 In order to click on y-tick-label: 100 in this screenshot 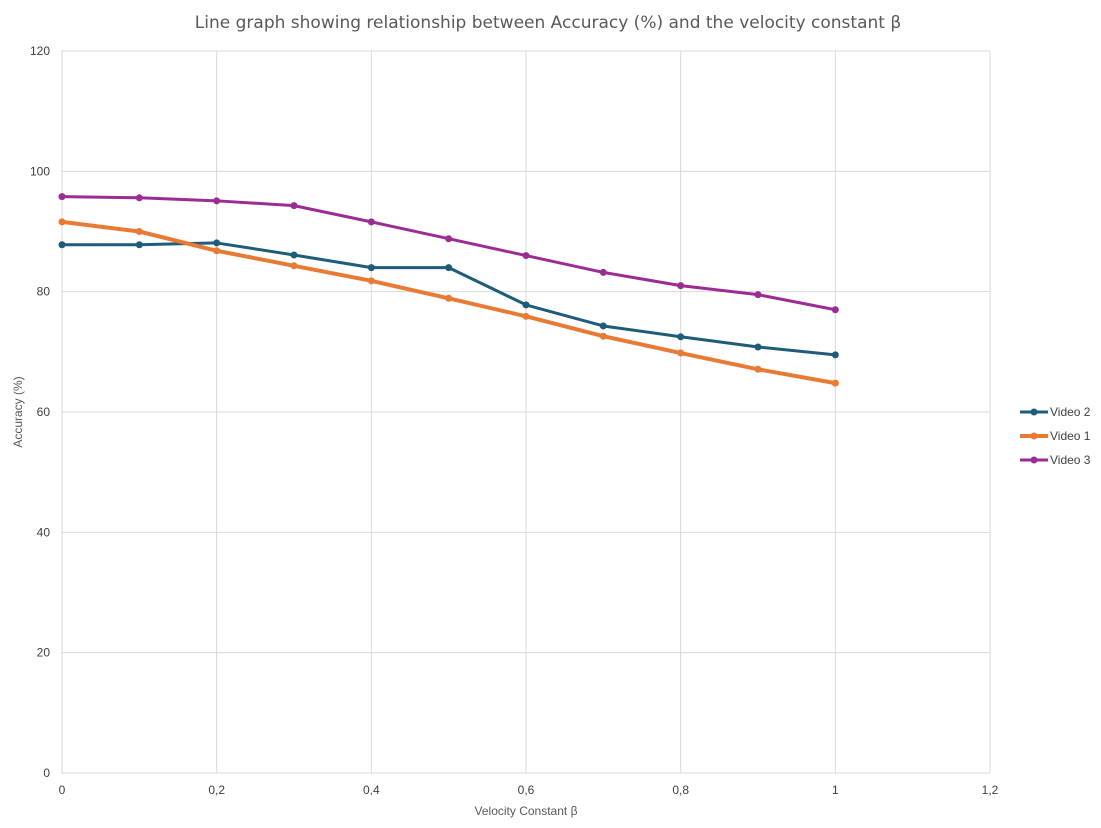, I will do `click(40, 171)`.